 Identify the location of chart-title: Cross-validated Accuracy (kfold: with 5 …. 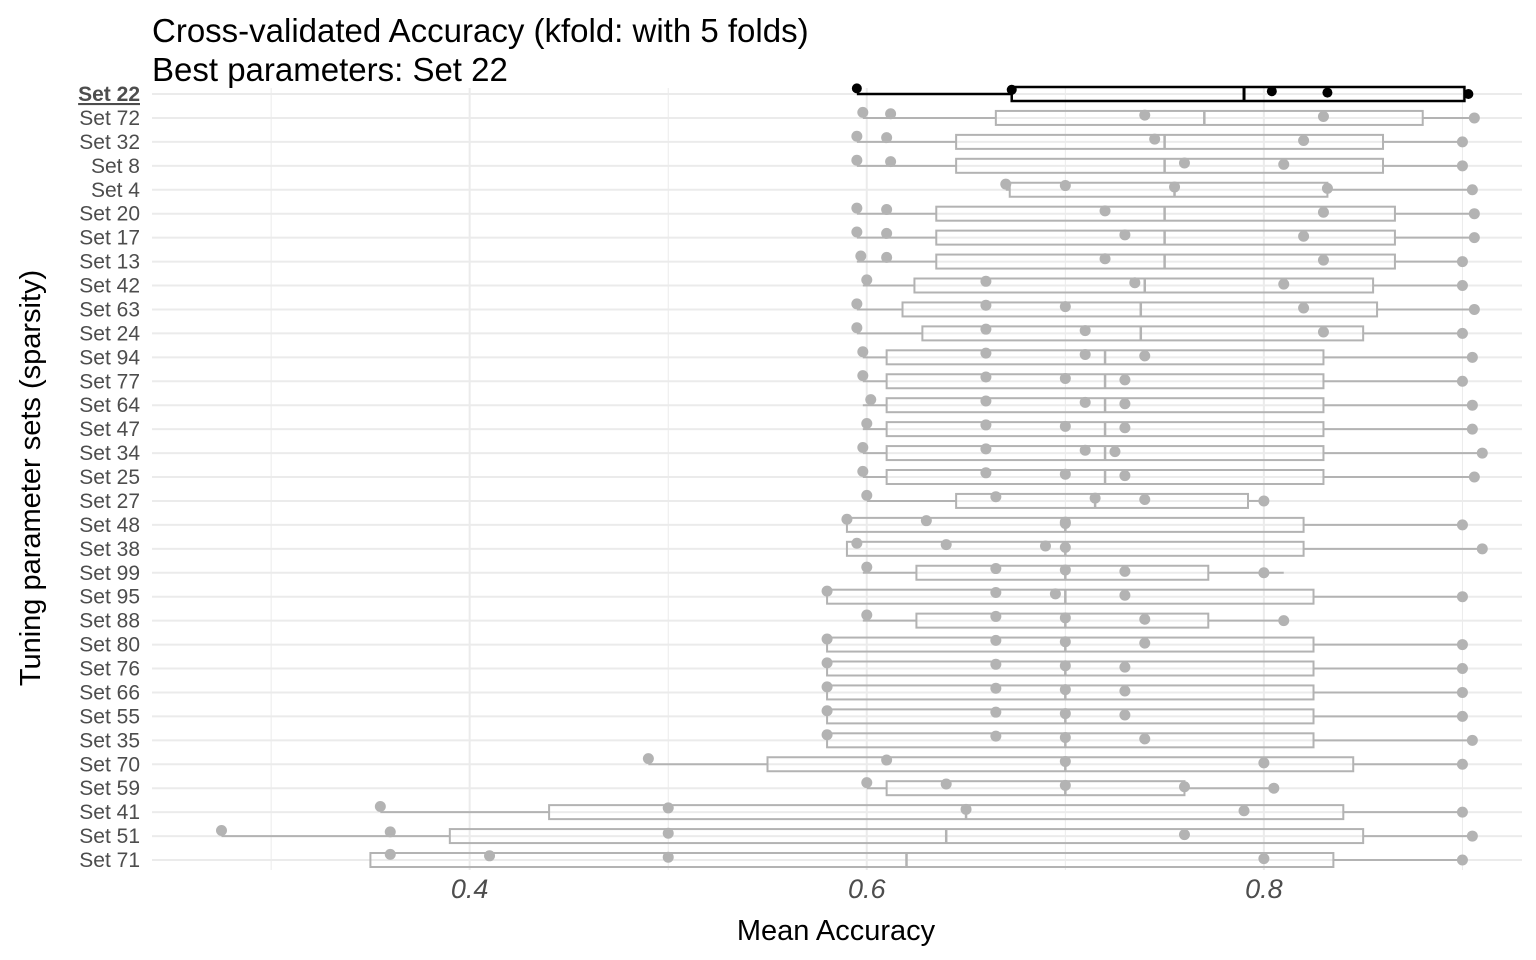
(480, 30).